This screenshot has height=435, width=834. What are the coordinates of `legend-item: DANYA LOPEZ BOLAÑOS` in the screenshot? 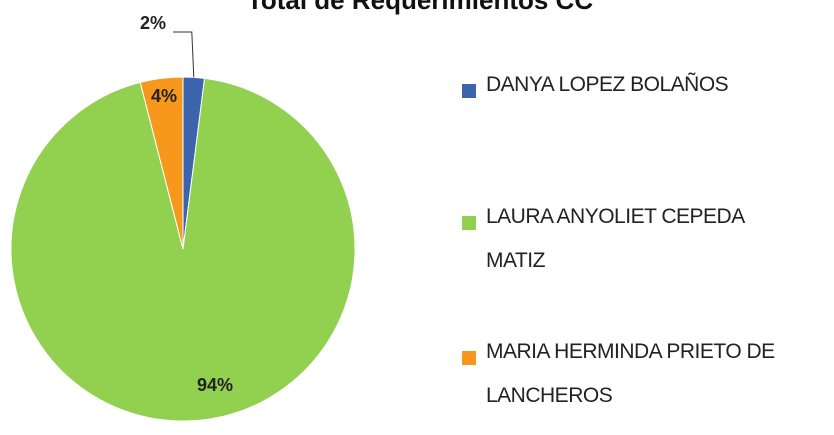 It's located at (633, 90).